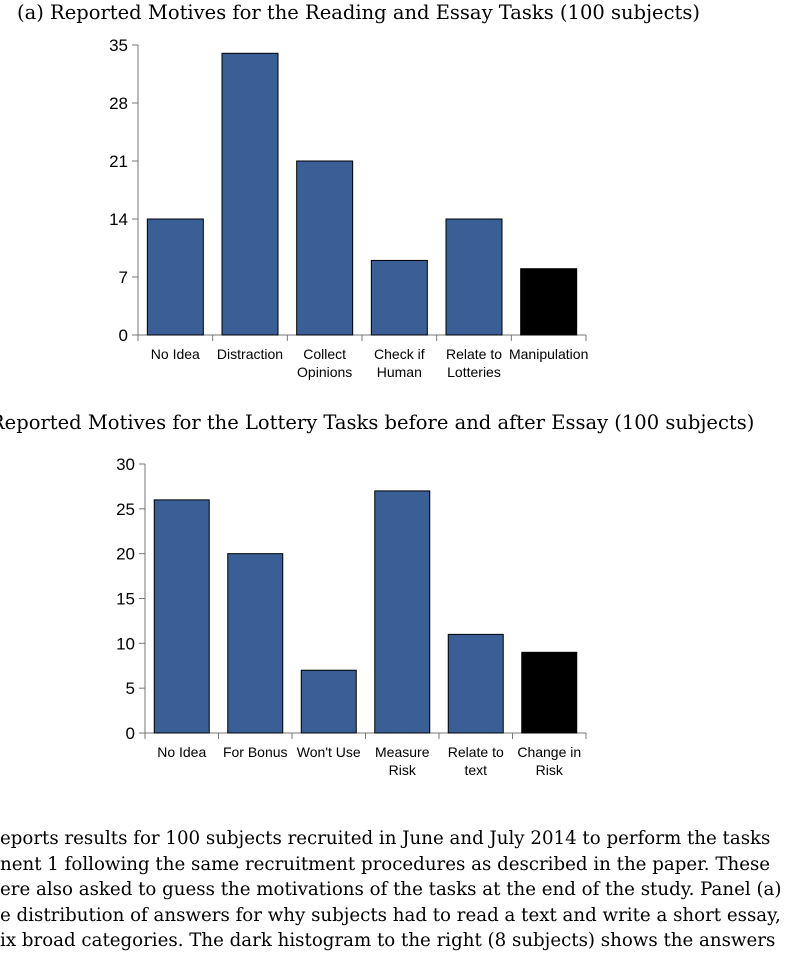  Describe the element at coordinates (324, 372) in the screenshot. I see `x-tick-label-line: Opinions` at that location.